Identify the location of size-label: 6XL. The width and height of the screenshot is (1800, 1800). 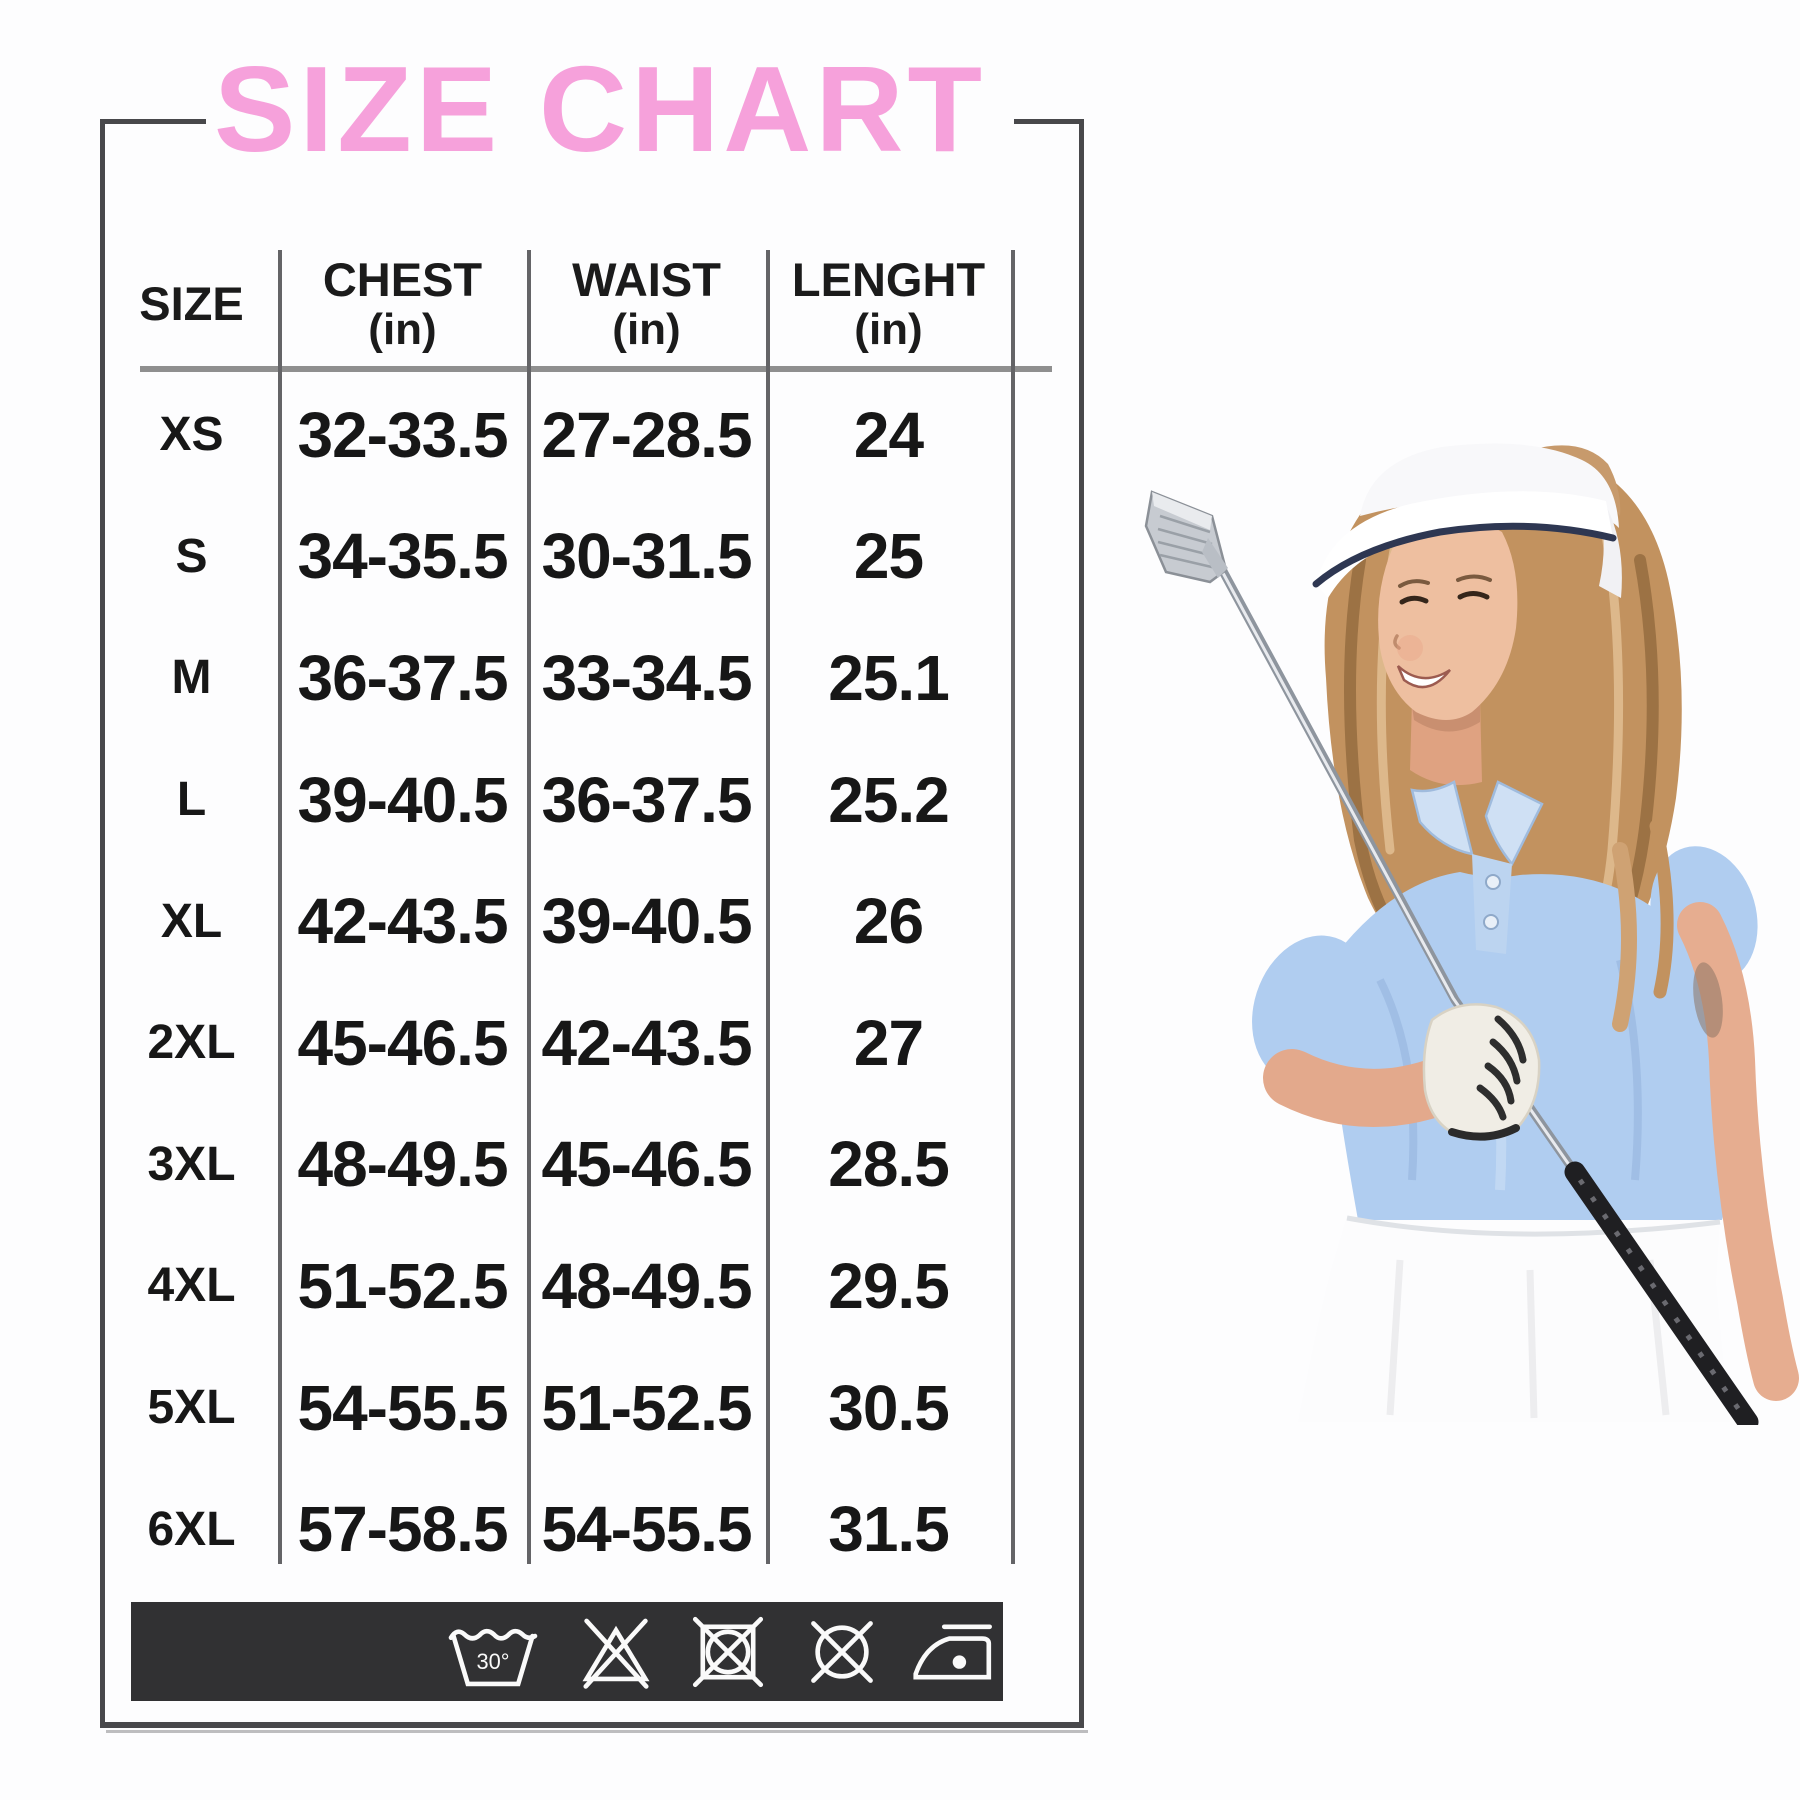
(191, 1529).